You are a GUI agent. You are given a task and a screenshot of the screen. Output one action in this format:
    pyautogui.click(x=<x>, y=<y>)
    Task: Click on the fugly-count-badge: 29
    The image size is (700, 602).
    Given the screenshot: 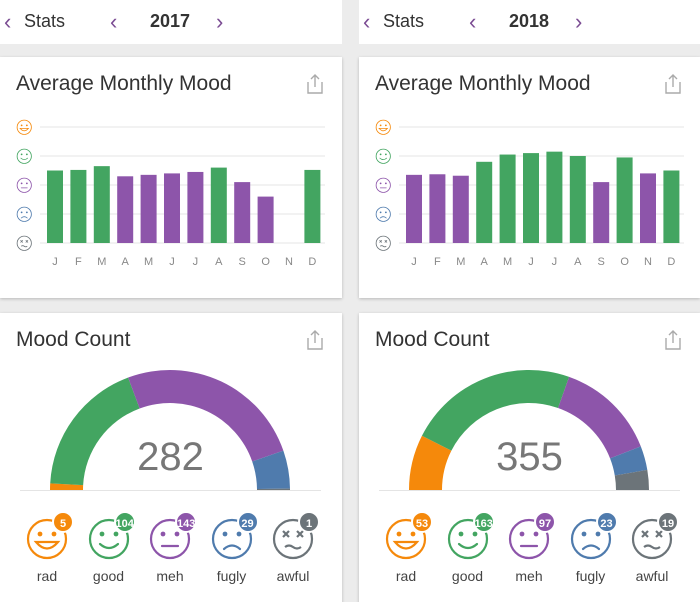 What is the action you would take?
    pyautogui.click(x=247, y=522)
    